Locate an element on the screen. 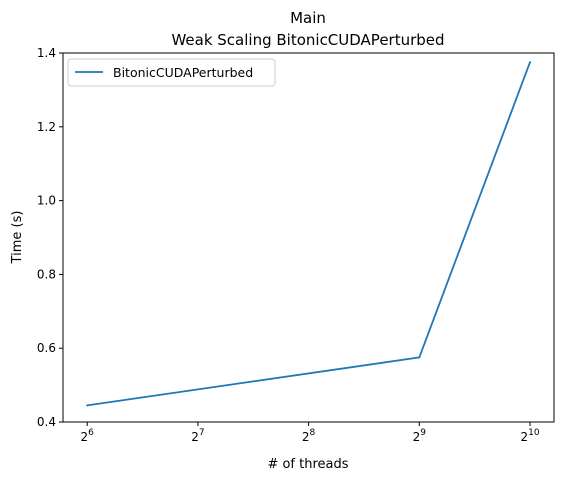 Image resolution: width=567 pixels, height=480 pixels. x-tick-label: 26 is located at coordinates (88, 436).